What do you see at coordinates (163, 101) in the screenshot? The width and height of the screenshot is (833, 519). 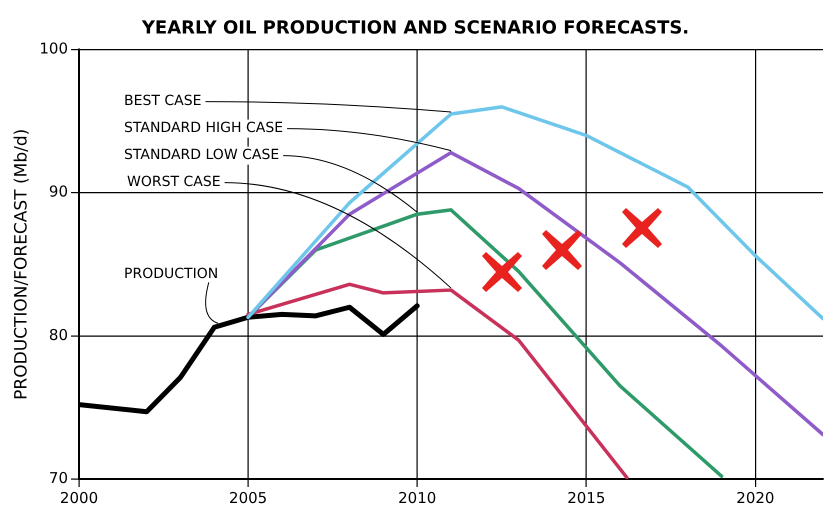 I see `text: BEST CASE` at bounding box center [163, 101].